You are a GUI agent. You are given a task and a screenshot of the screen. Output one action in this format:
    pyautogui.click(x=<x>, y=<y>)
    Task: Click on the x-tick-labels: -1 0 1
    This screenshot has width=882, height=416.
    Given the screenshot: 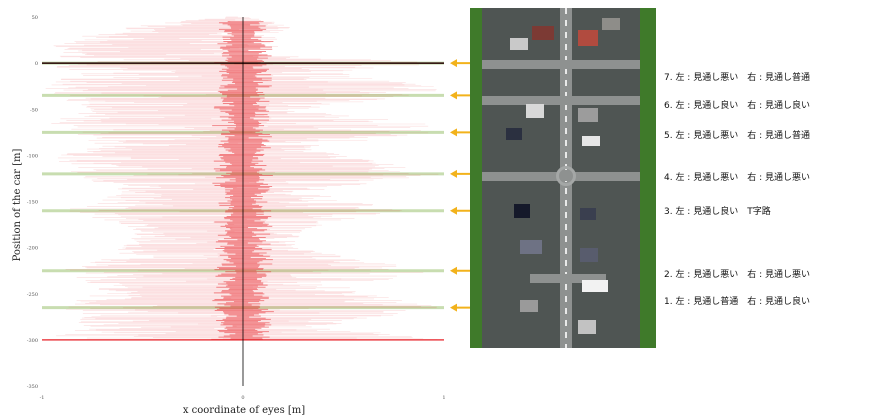 What is the action you would take?
    pyautogui.click(x=243, y=398)
    